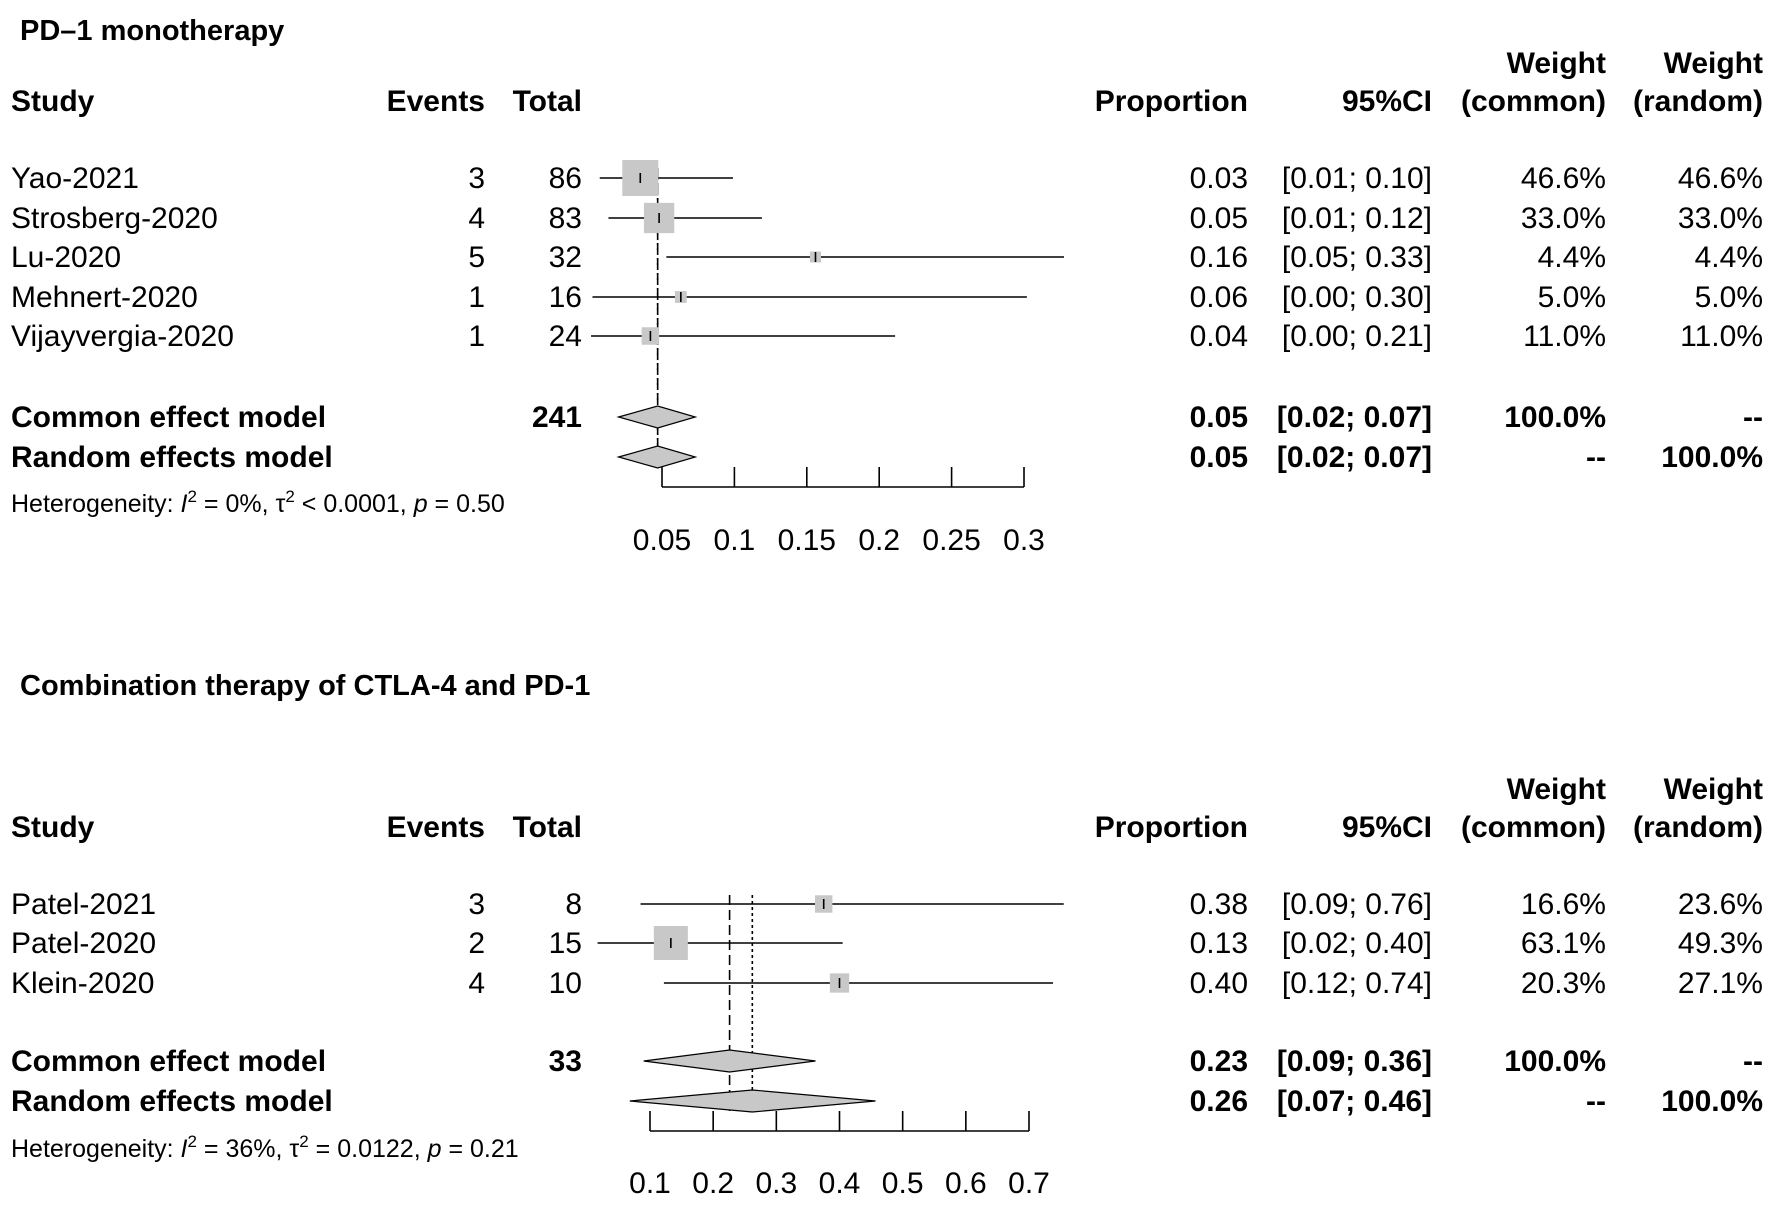 This screenshot has height=1218, width=1773. I want to click on x-tick-label: 0.5, so click(903, 1183).